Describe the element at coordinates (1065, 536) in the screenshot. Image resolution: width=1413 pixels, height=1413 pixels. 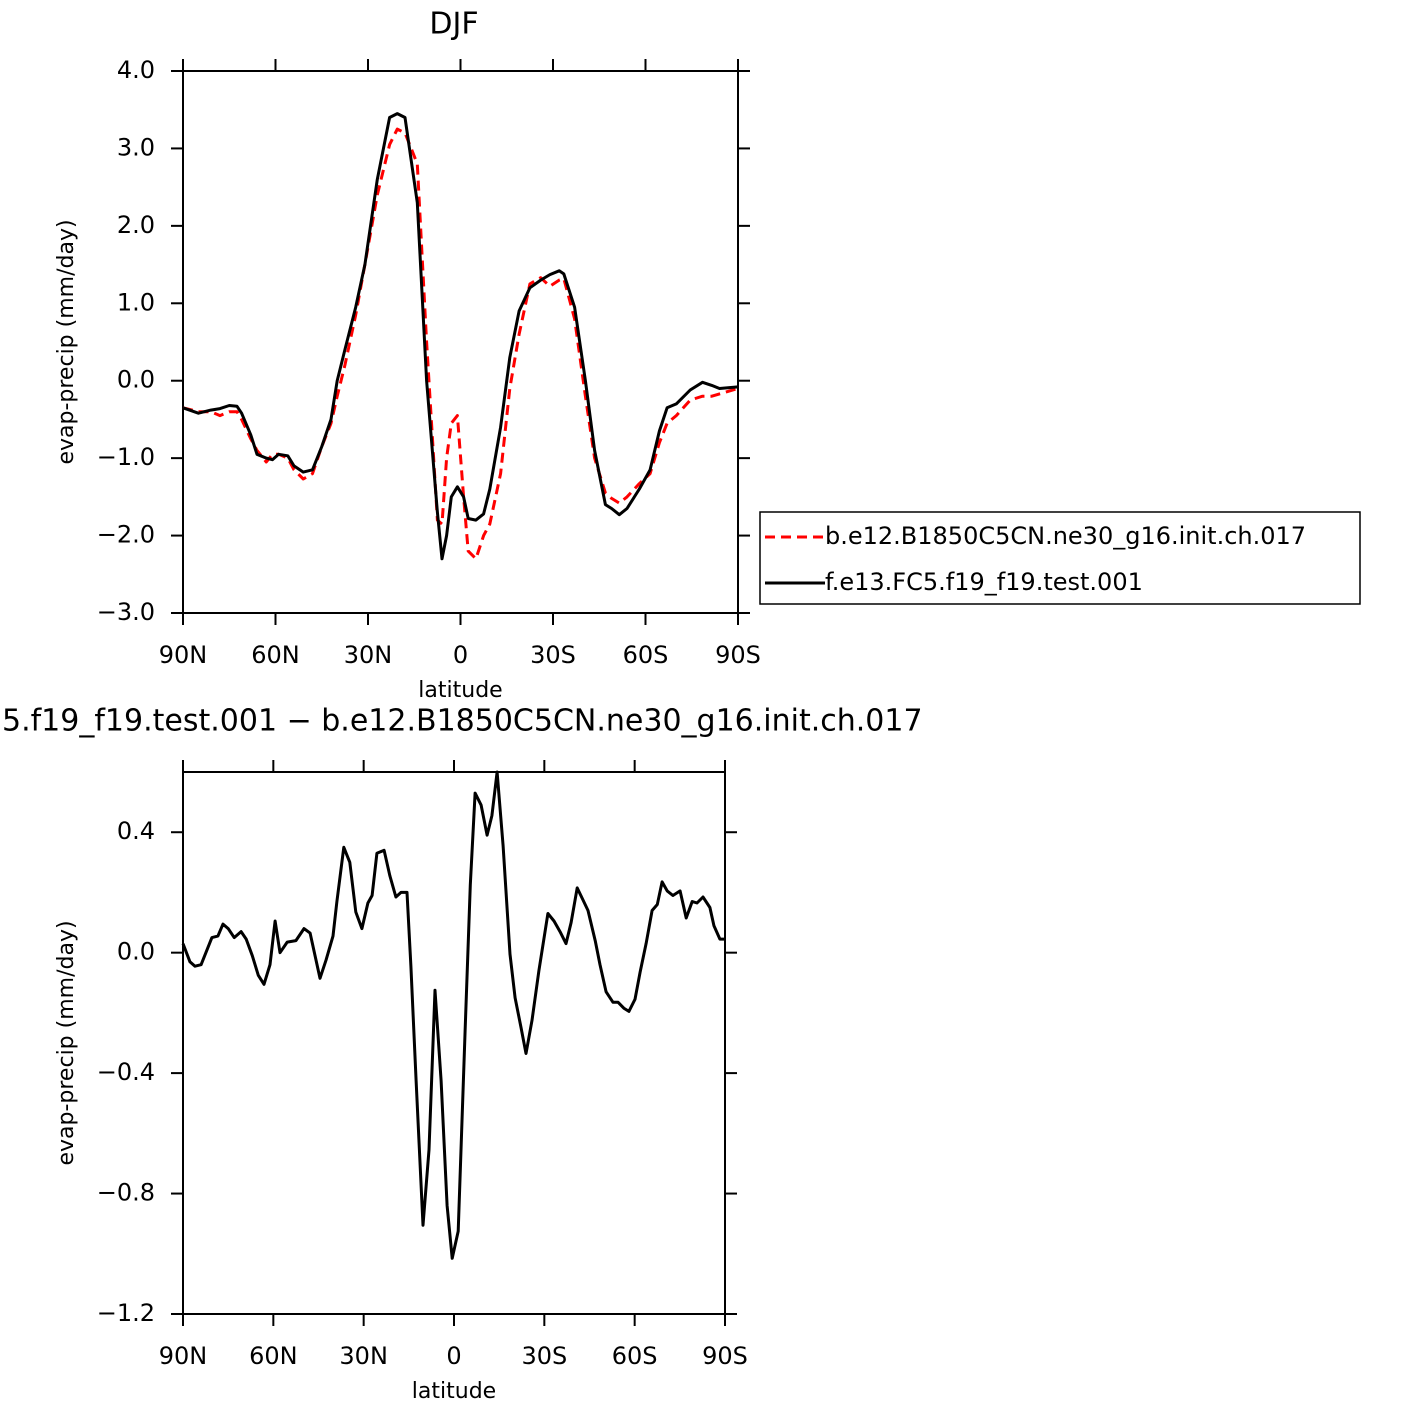
I see `legend-label: b.e12.B1850C5CN.ne30_g16.init.ch.017` at that location.